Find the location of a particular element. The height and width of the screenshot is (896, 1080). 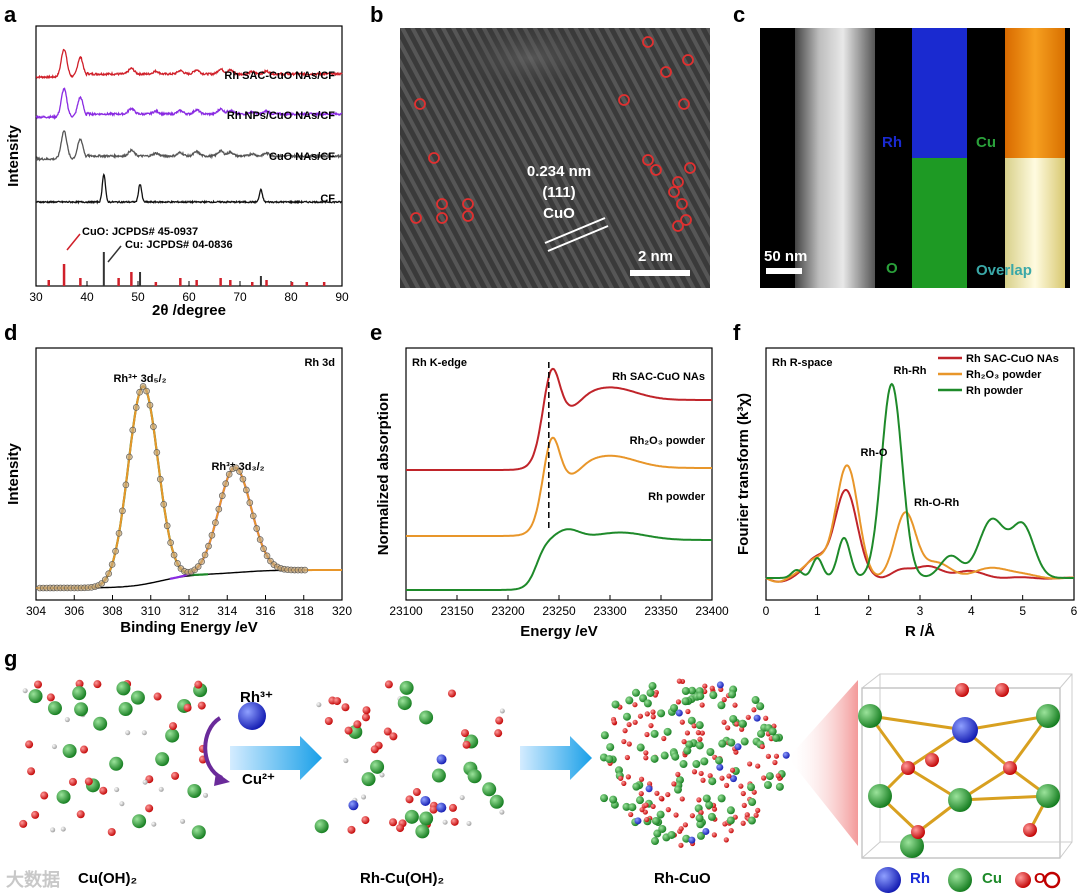

xanes-legend-rh2o3: Rh₂O₃ powder is located at coordinates (668, 441).